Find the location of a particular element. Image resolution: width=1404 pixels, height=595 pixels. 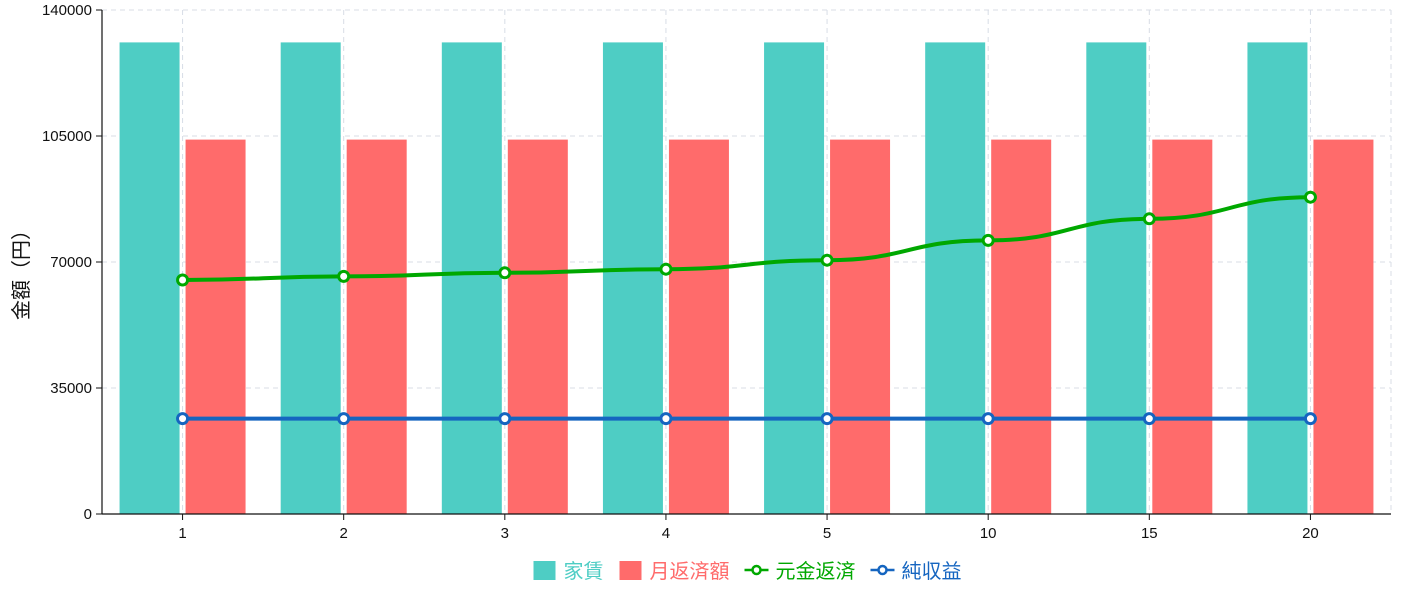

y-tick-label: 35000 is located at coordinates (71, 388).